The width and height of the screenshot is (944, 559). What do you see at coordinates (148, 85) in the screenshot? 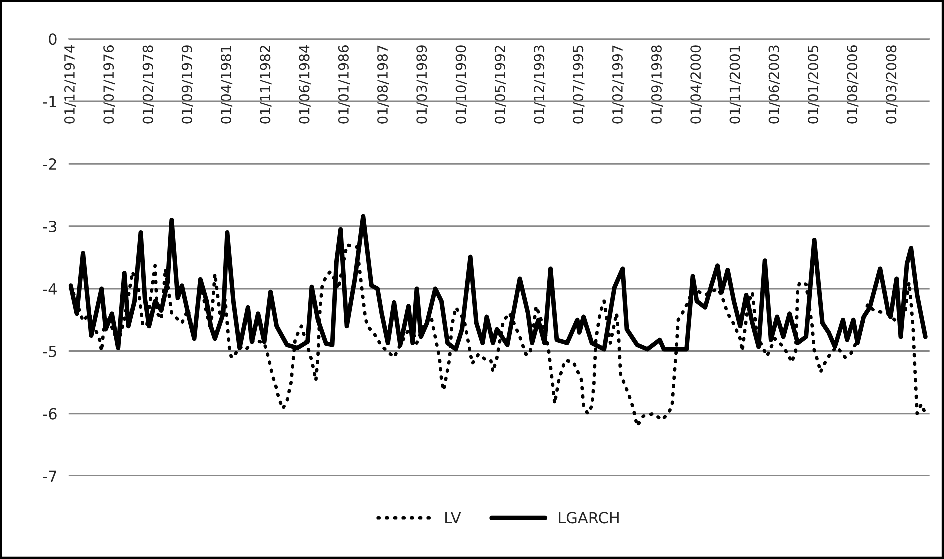
I see `x-tick-label: 01/02/1978` at bounding box center [148, 85].